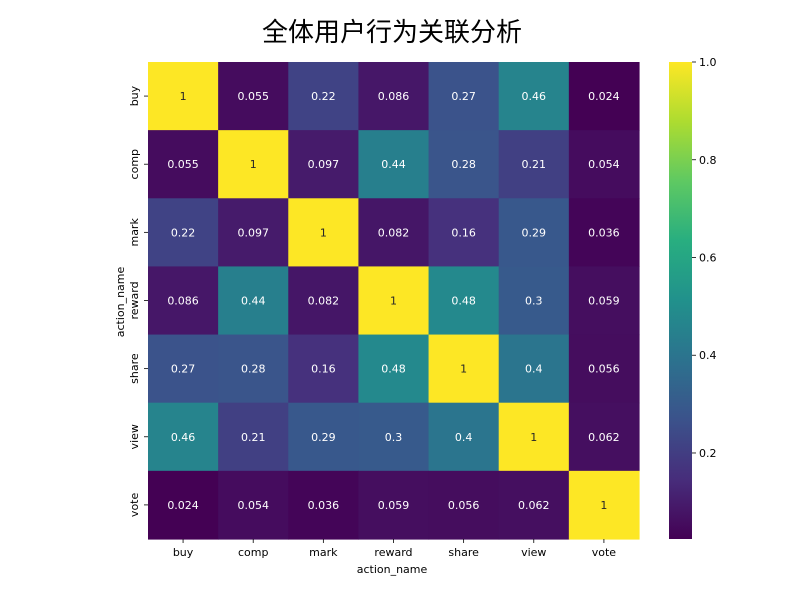  Describe the element at coordinates (708, 62) in the screenshot. I see `colorbar-tick-label: 1.0` at that location.